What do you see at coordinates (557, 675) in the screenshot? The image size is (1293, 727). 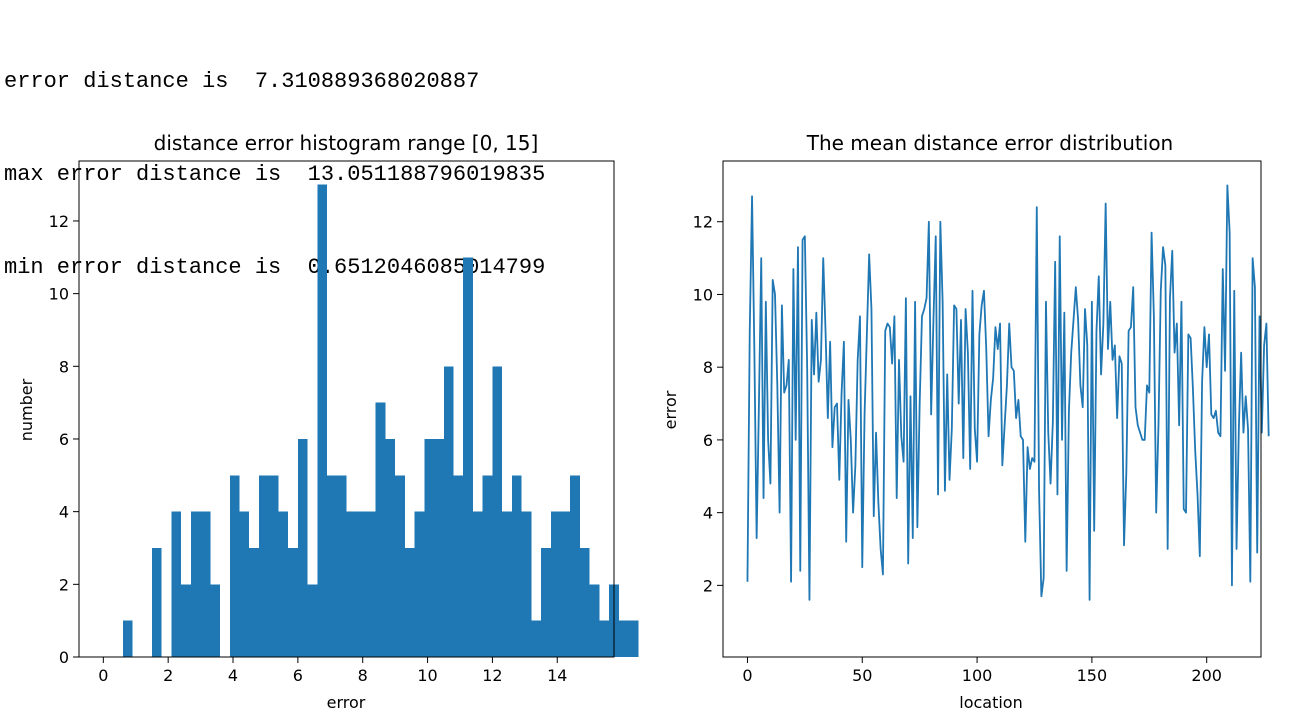 I see `histogram-x-tick-label: 14` at bounding box center [557, 675].